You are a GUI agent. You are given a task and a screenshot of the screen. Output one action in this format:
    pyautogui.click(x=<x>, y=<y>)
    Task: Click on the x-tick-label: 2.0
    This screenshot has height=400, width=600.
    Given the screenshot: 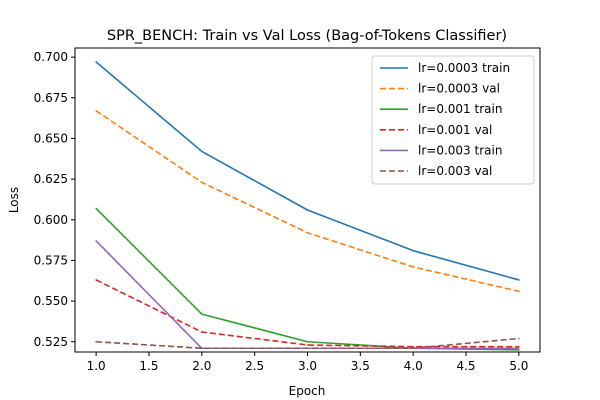 What is the action you would take?
    pyautogui.click(x=201, y=366)
    